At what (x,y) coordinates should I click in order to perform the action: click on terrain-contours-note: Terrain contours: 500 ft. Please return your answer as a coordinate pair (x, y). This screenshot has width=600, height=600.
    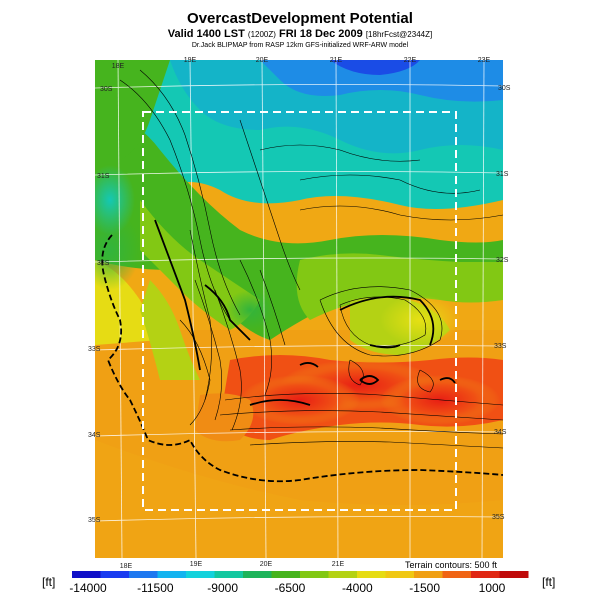
    Looking at the image, I should click on (451, 565).